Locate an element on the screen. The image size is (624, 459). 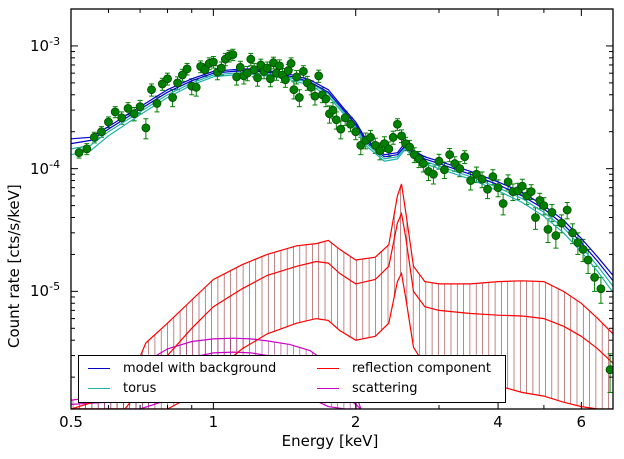
x-tick-label: 4 is located at coordinates (498, 422).